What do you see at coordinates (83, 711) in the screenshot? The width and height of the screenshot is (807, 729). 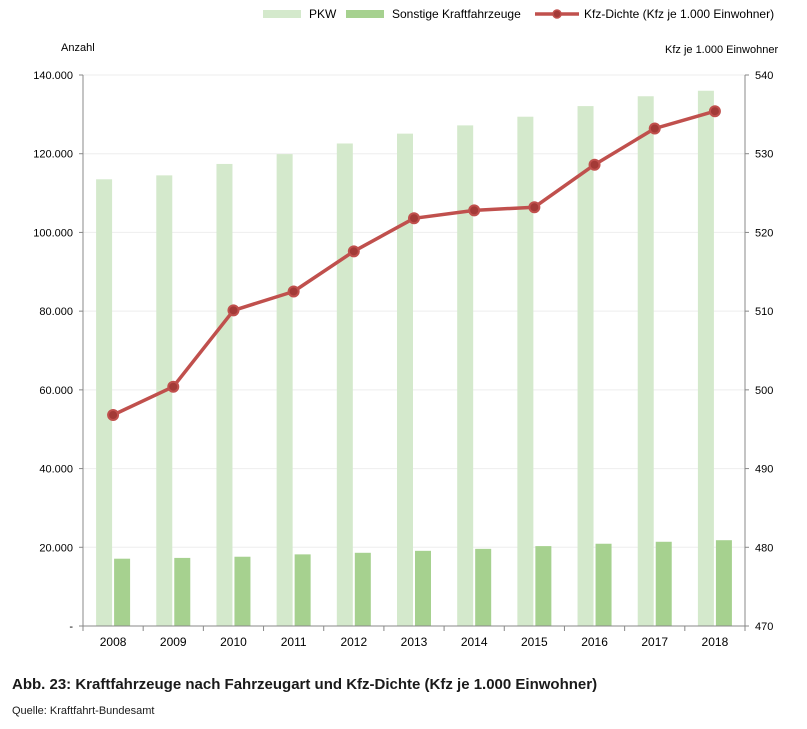 I see `source-note: Quelle: Kraftfahrt-Bundesamt` at bounding box center [83, 711].